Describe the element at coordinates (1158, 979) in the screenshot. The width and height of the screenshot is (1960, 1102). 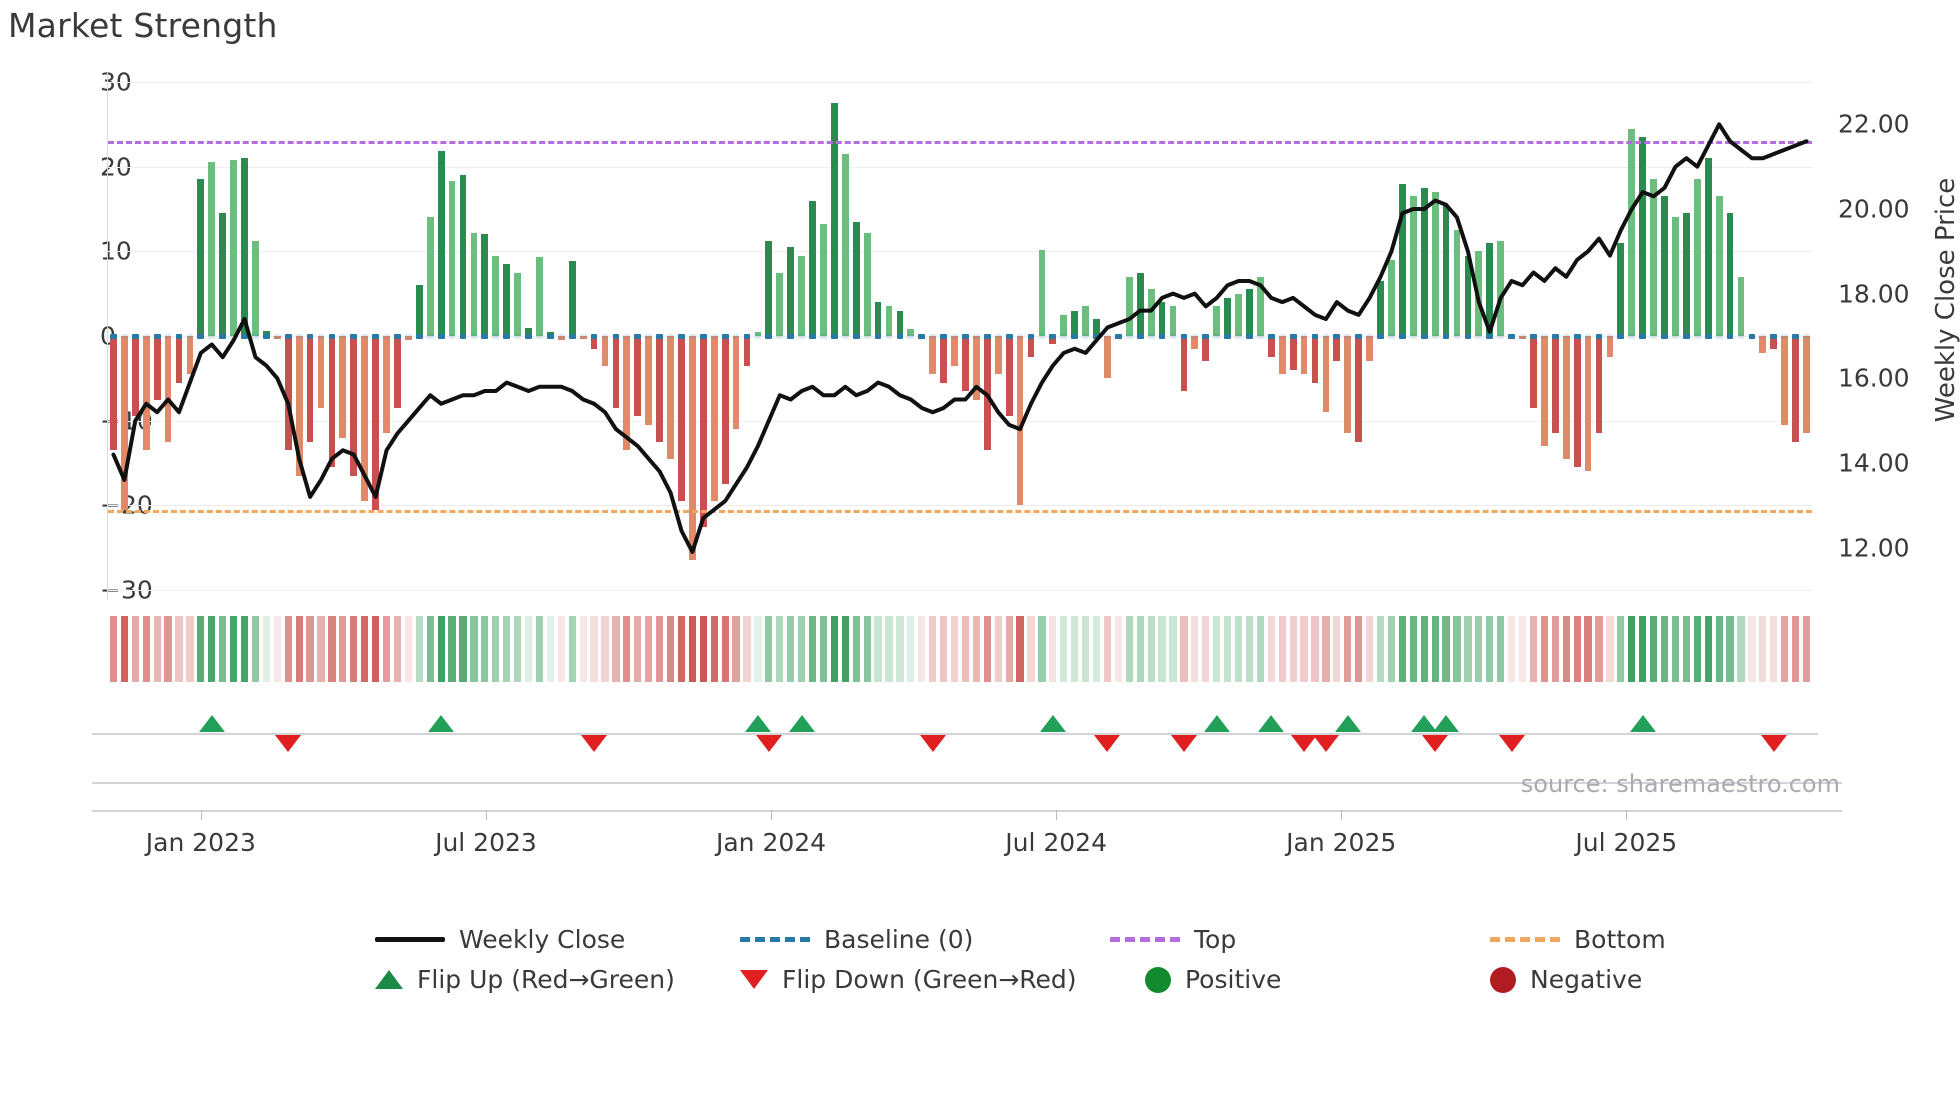
I see `dot-swatch-icon` at that location.